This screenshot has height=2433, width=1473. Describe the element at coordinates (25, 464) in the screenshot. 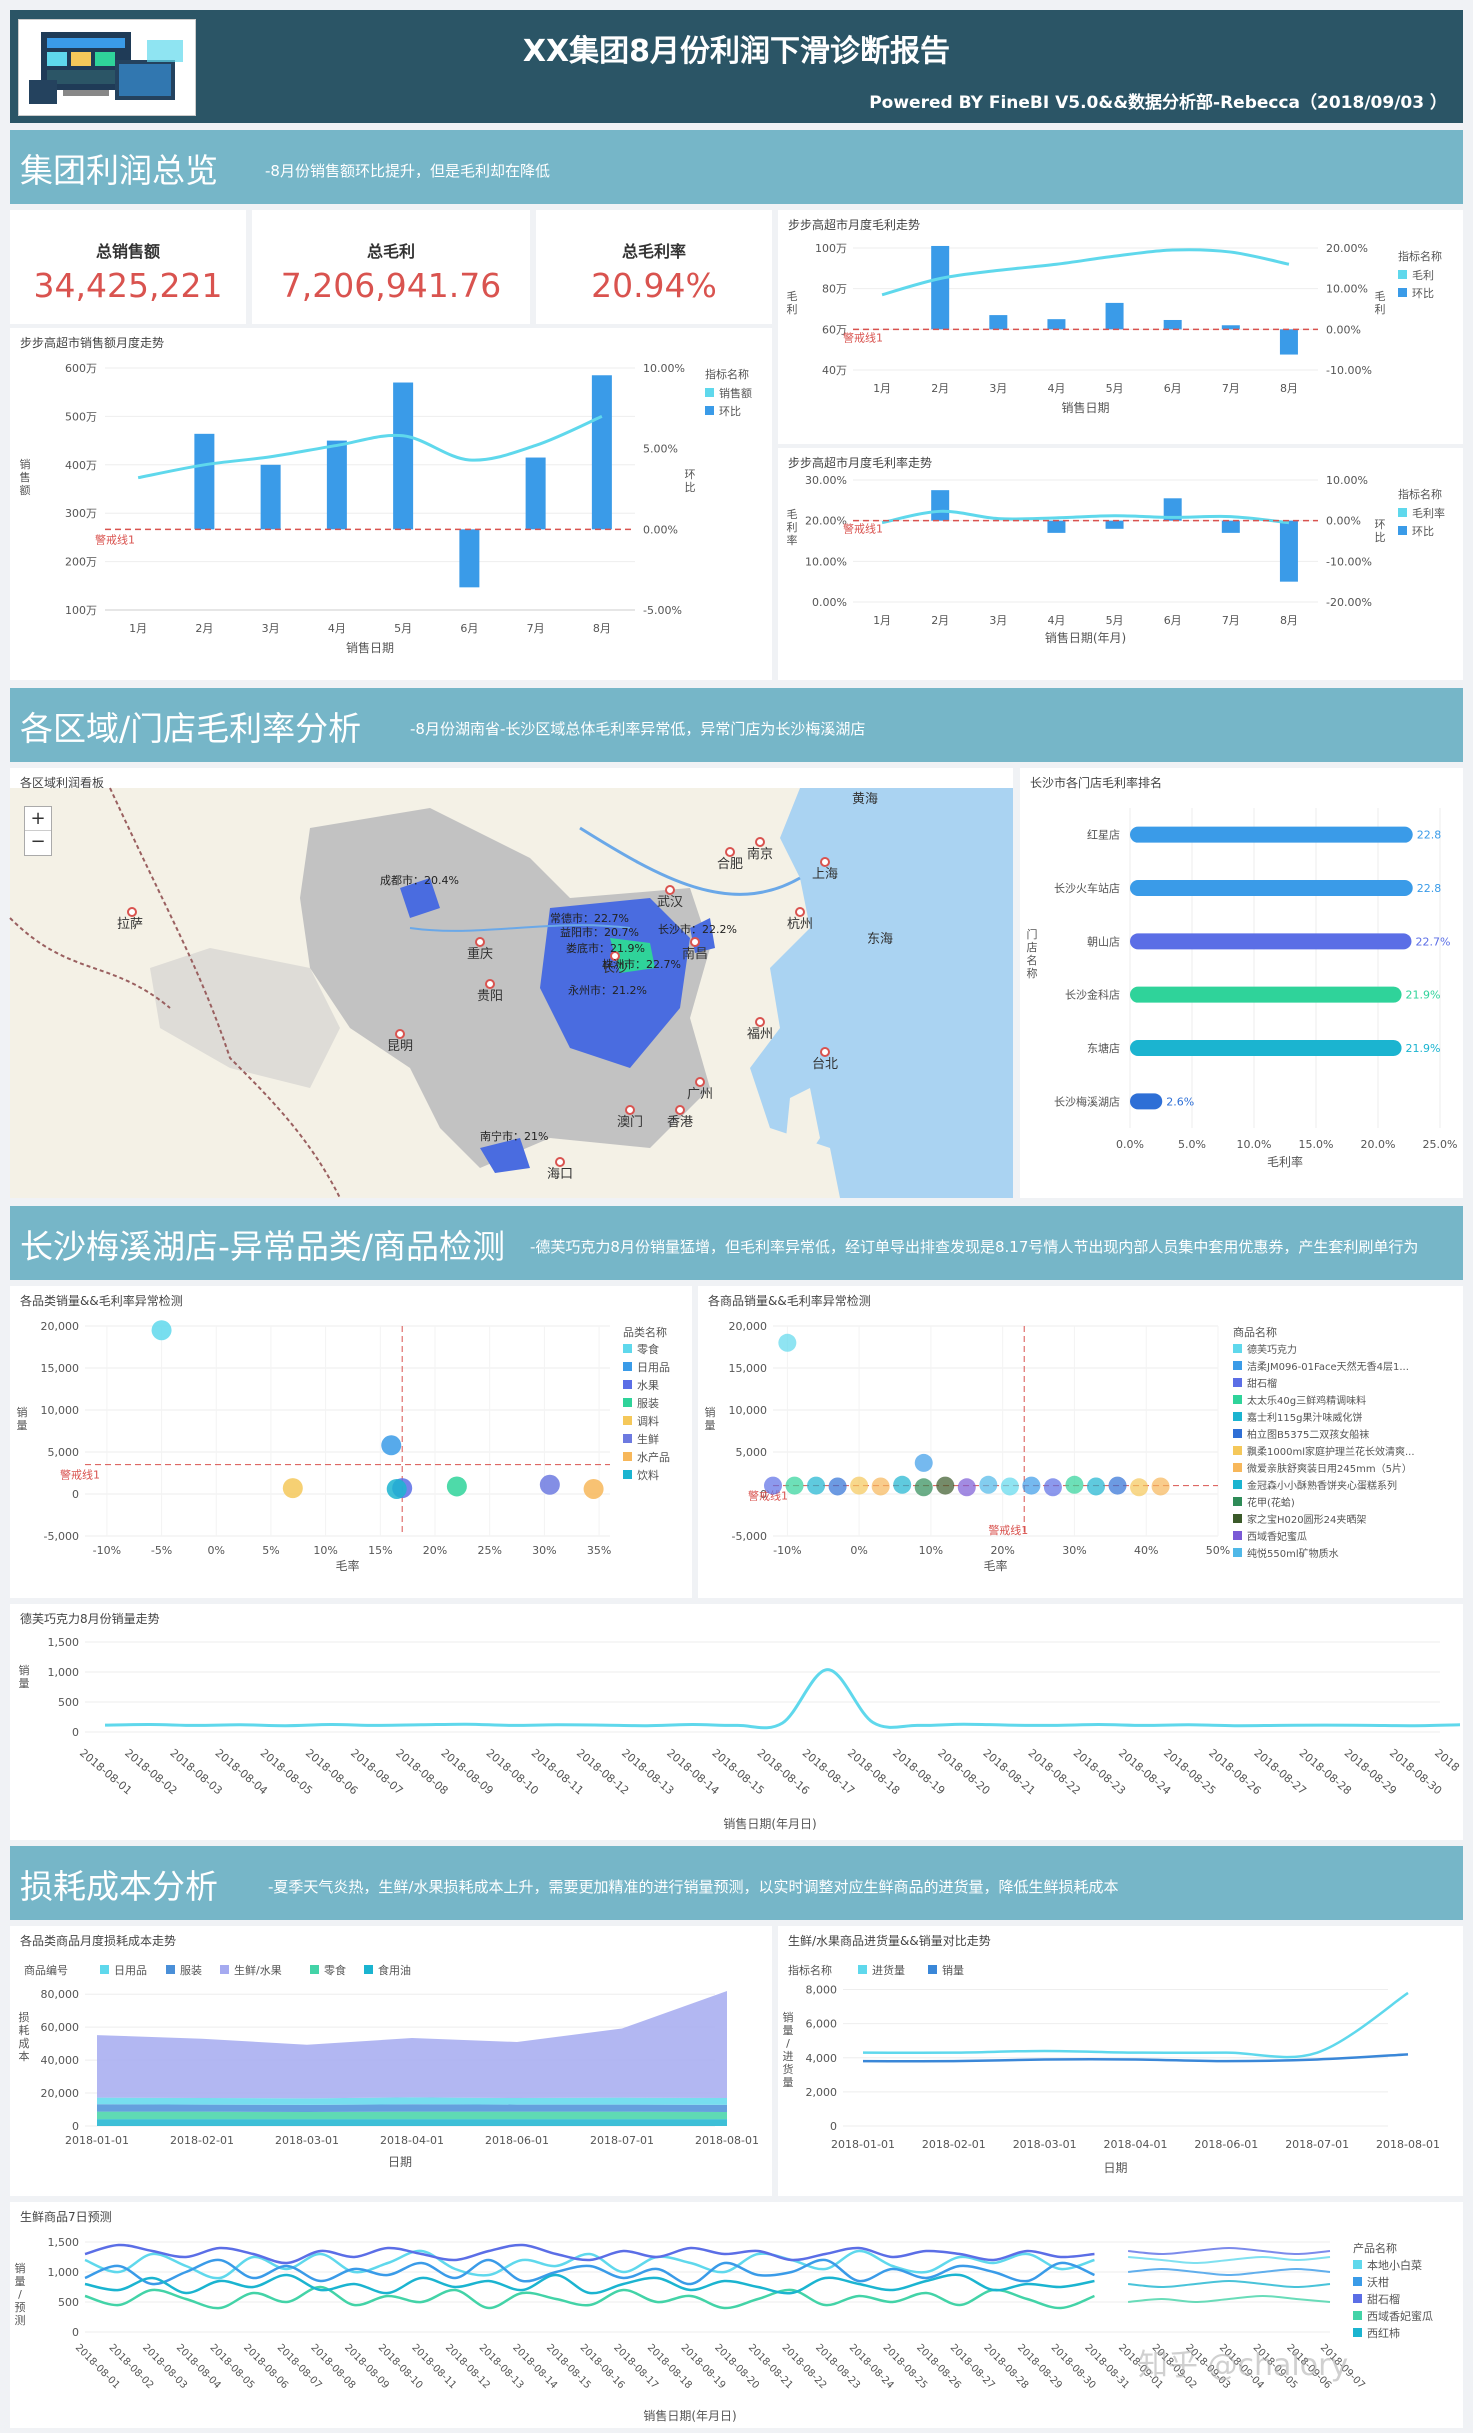

I see `y-axis-label: 销` at that location.